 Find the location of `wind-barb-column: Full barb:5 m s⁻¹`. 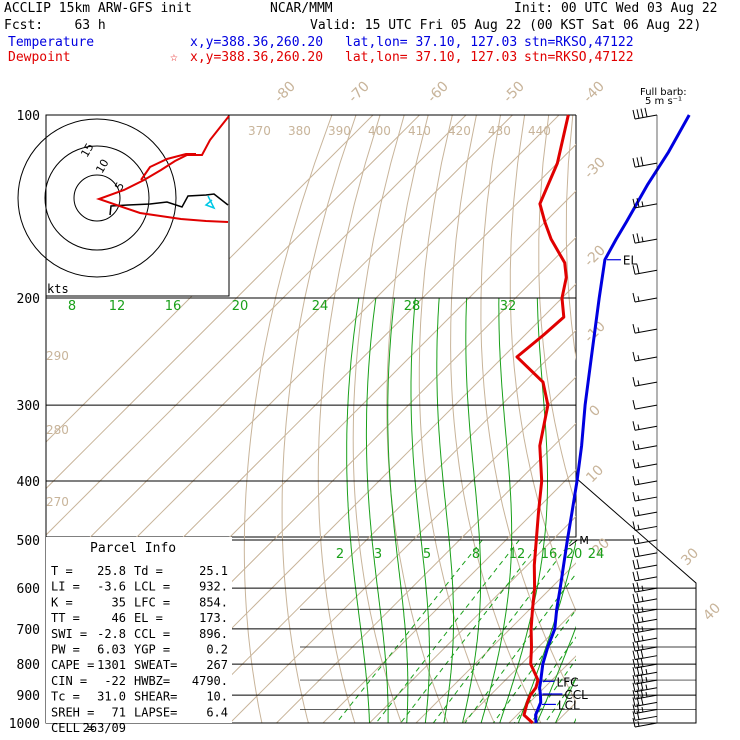

wind-barb-column: Full barb:5 m s⁻¹ is located at coordinates (659, 407).